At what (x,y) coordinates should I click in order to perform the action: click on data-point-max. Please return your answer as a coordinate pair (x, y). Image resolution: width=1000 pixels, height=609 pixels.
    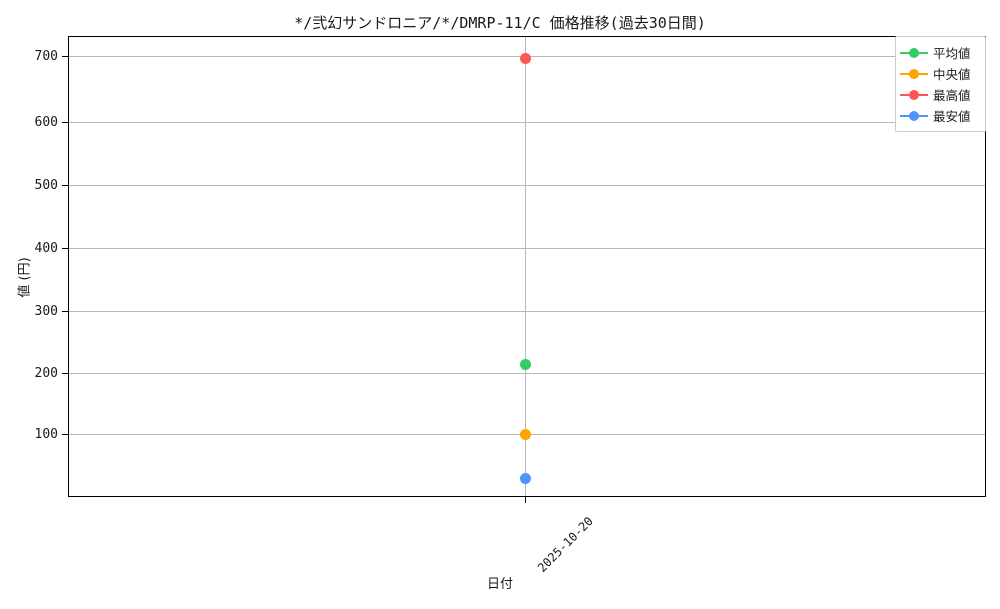
    Looking at the image, I should click on (525, 58).